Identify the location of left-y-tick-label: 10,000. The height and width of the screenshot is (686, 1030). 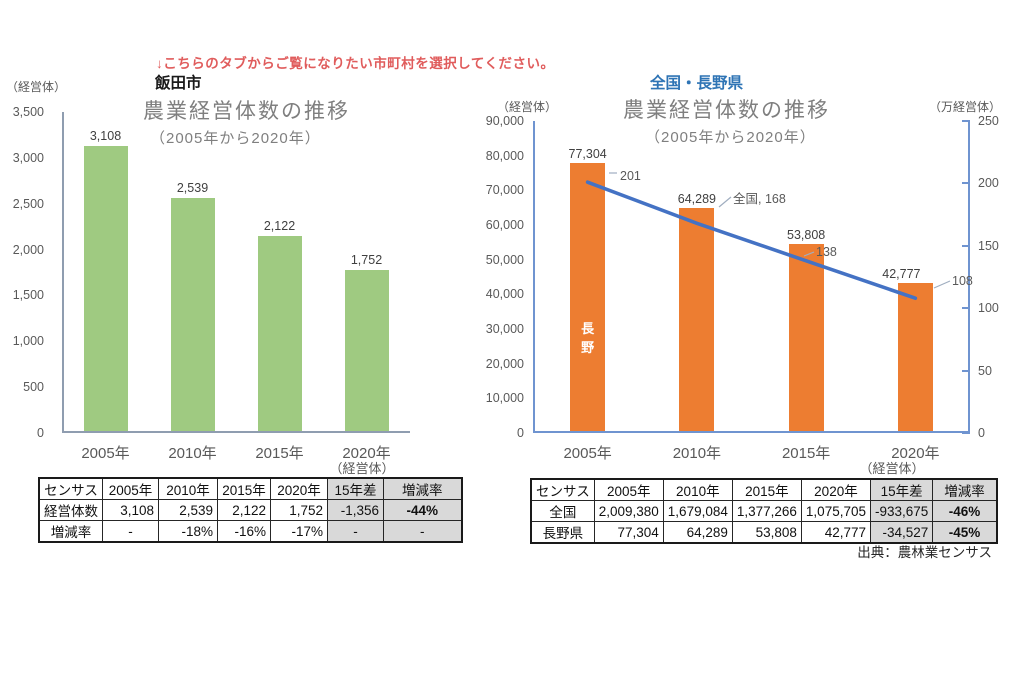
(504, 398).